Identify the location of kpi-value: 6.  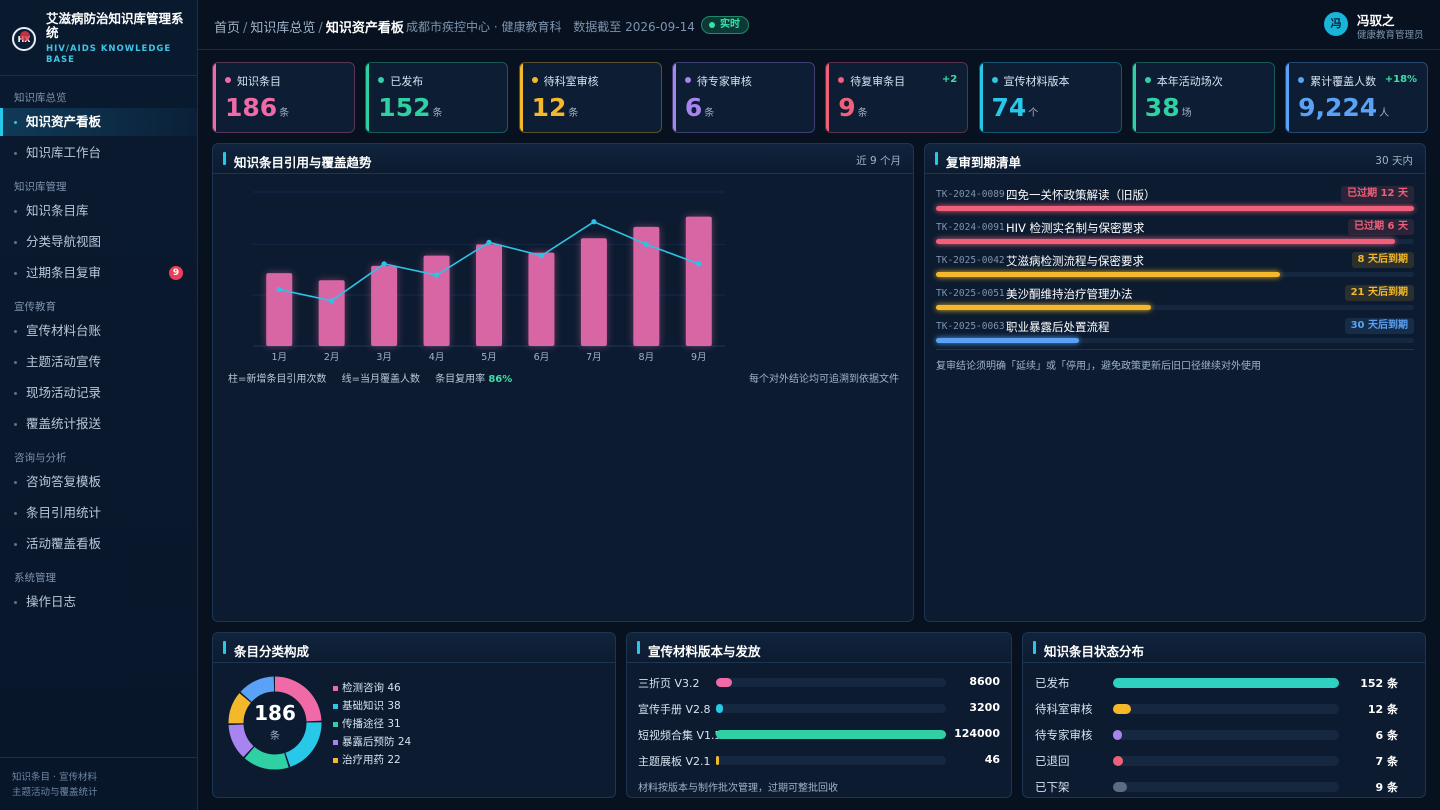
(693, 107).